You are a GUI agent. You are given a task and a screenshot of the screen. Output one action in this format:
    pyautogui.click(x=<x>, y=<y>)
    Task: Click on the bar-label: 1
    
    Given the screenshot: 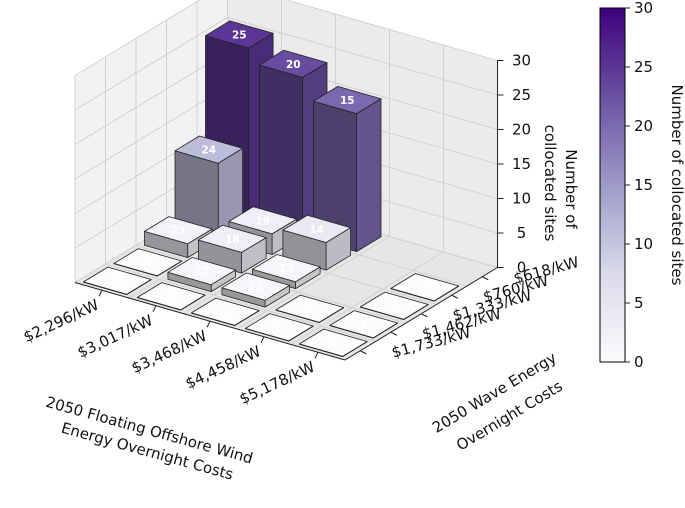 What is the action you would take?
    pyautogui.click(x=333, y=344)
    